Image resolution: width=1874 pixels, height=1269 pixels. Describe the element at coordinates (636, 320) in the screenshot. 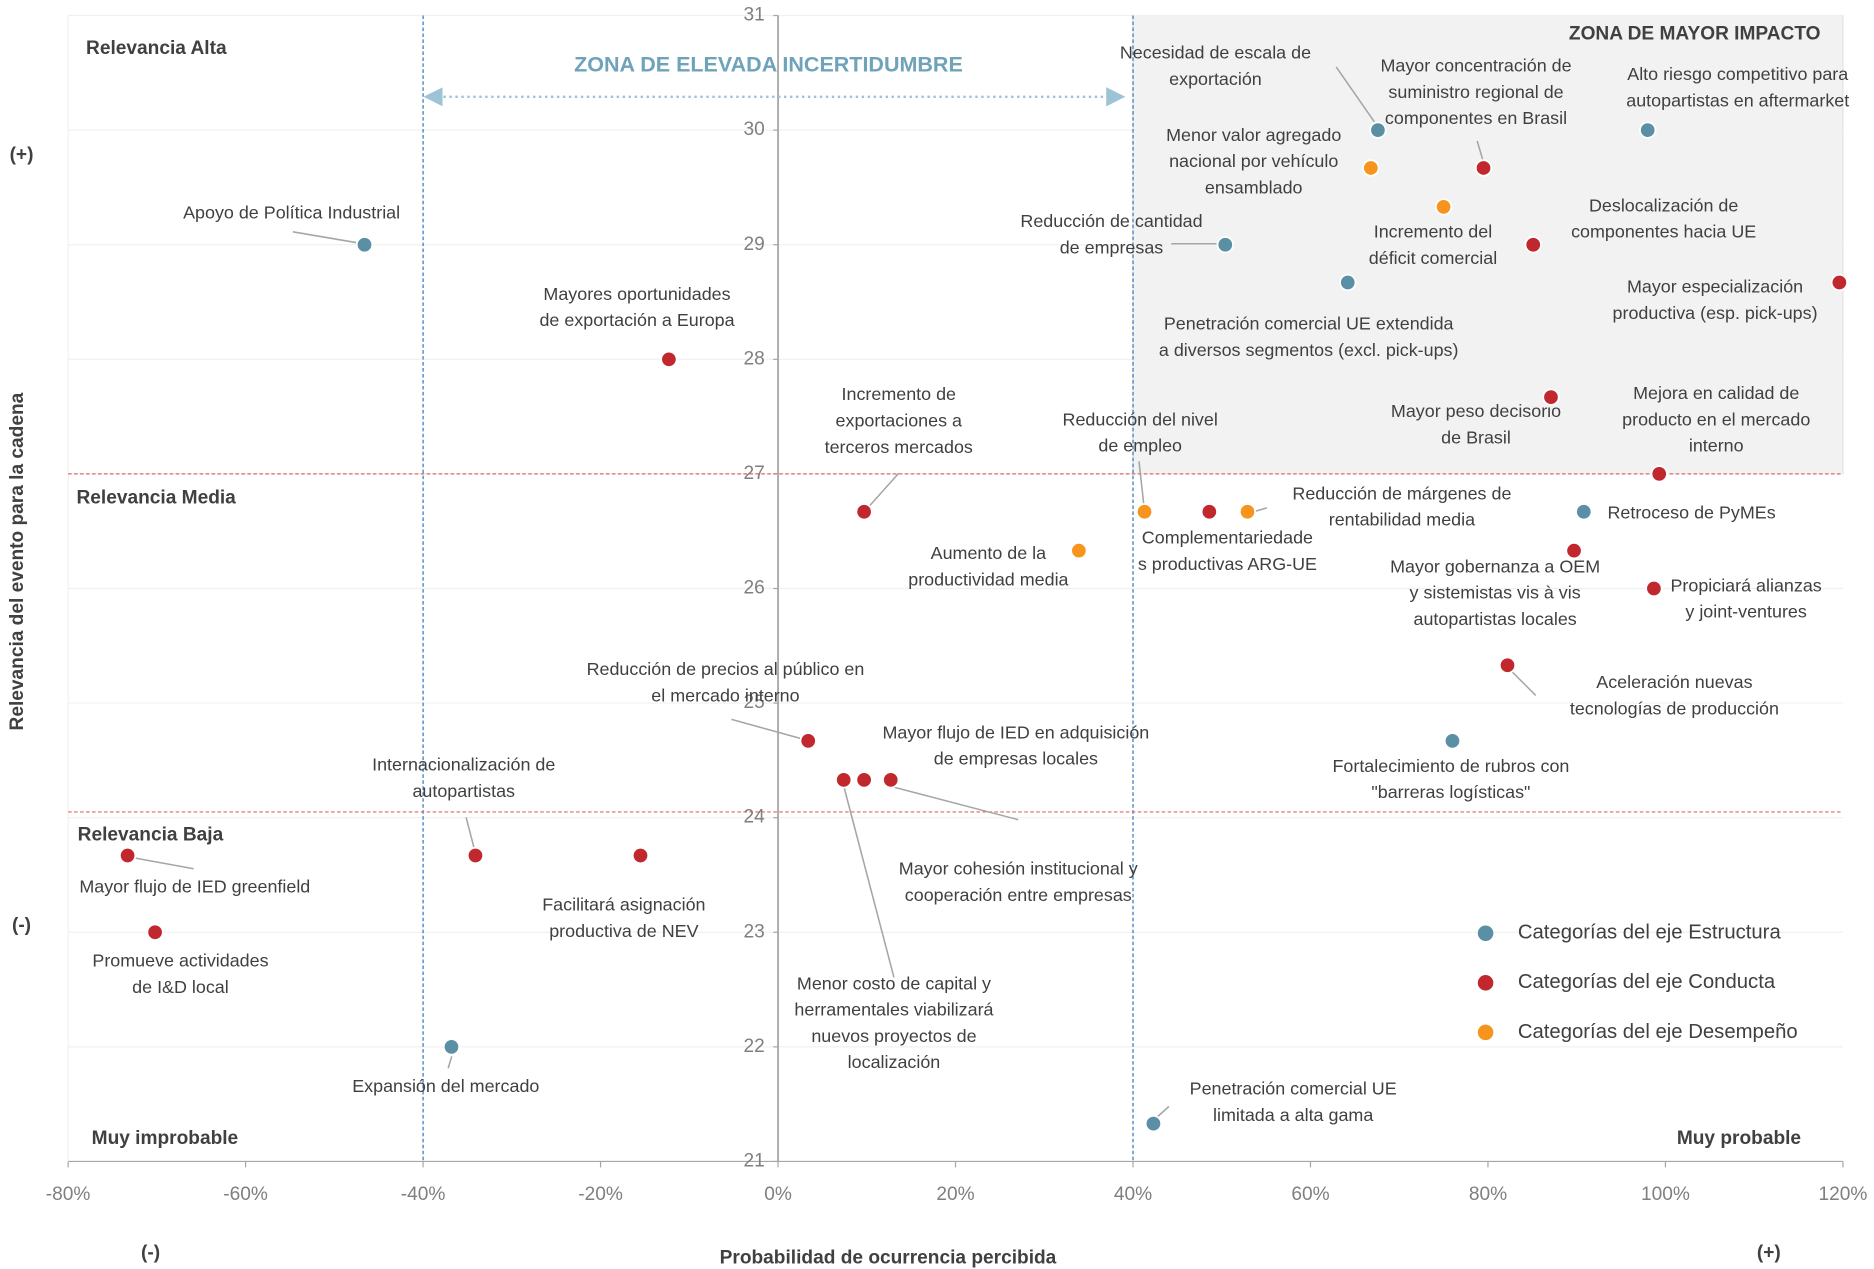

I see `point-label: de exportación a Europa` at that location.